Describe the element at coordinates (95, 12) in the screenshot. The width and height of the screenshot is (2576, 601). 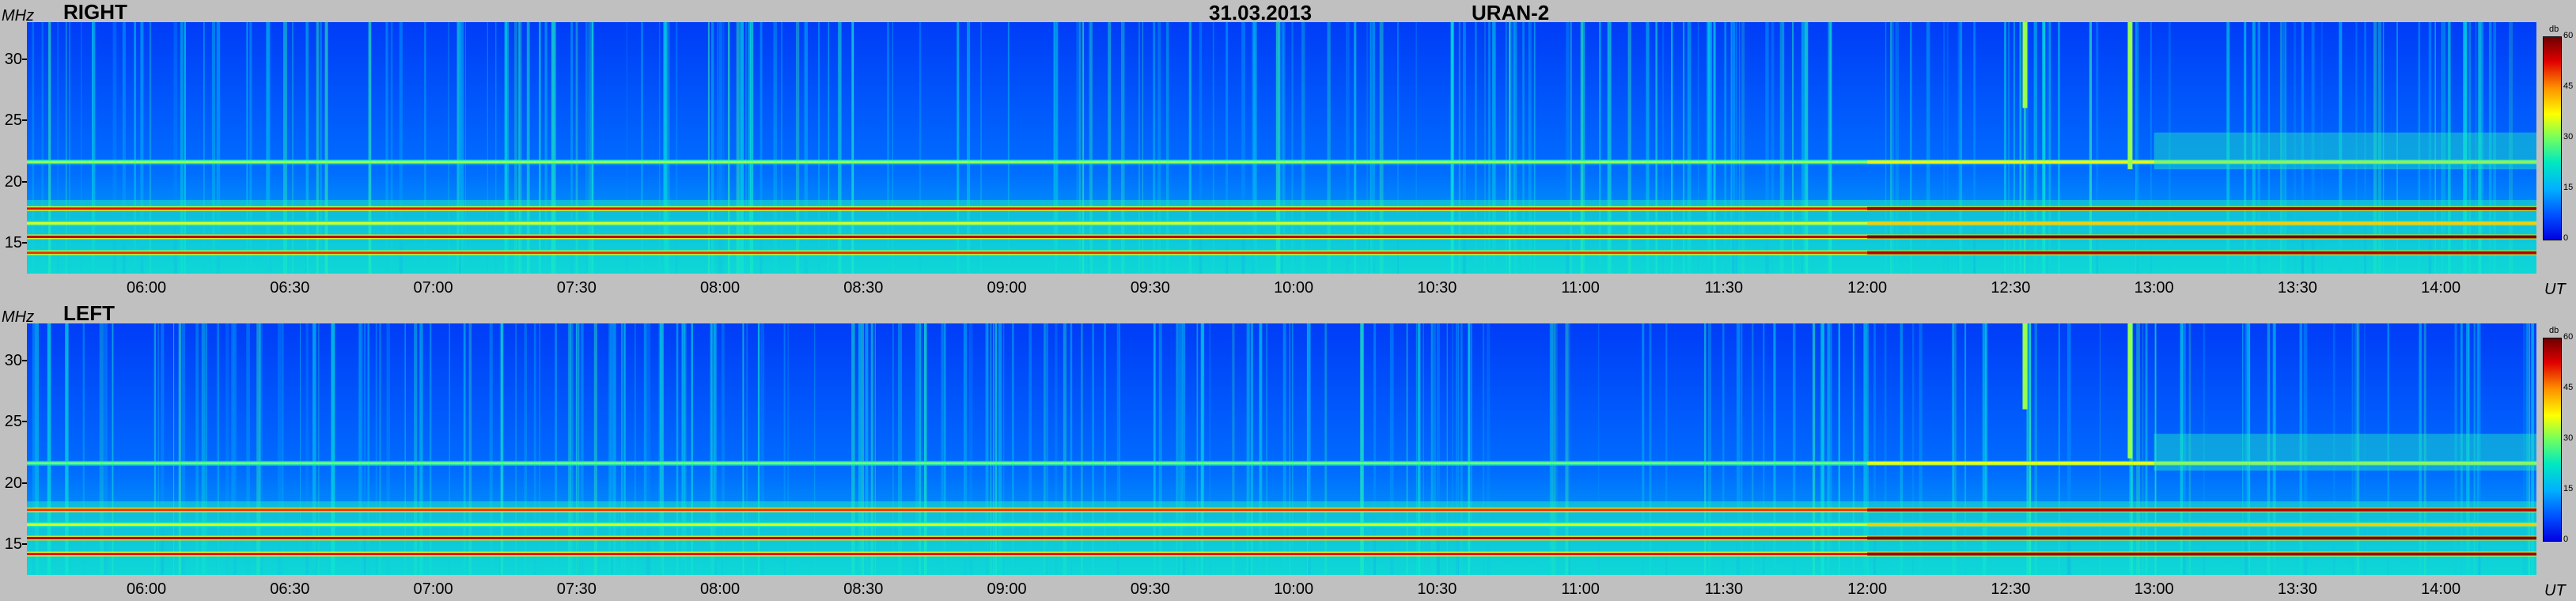
I see `panel-title: RIGHT` at that location.